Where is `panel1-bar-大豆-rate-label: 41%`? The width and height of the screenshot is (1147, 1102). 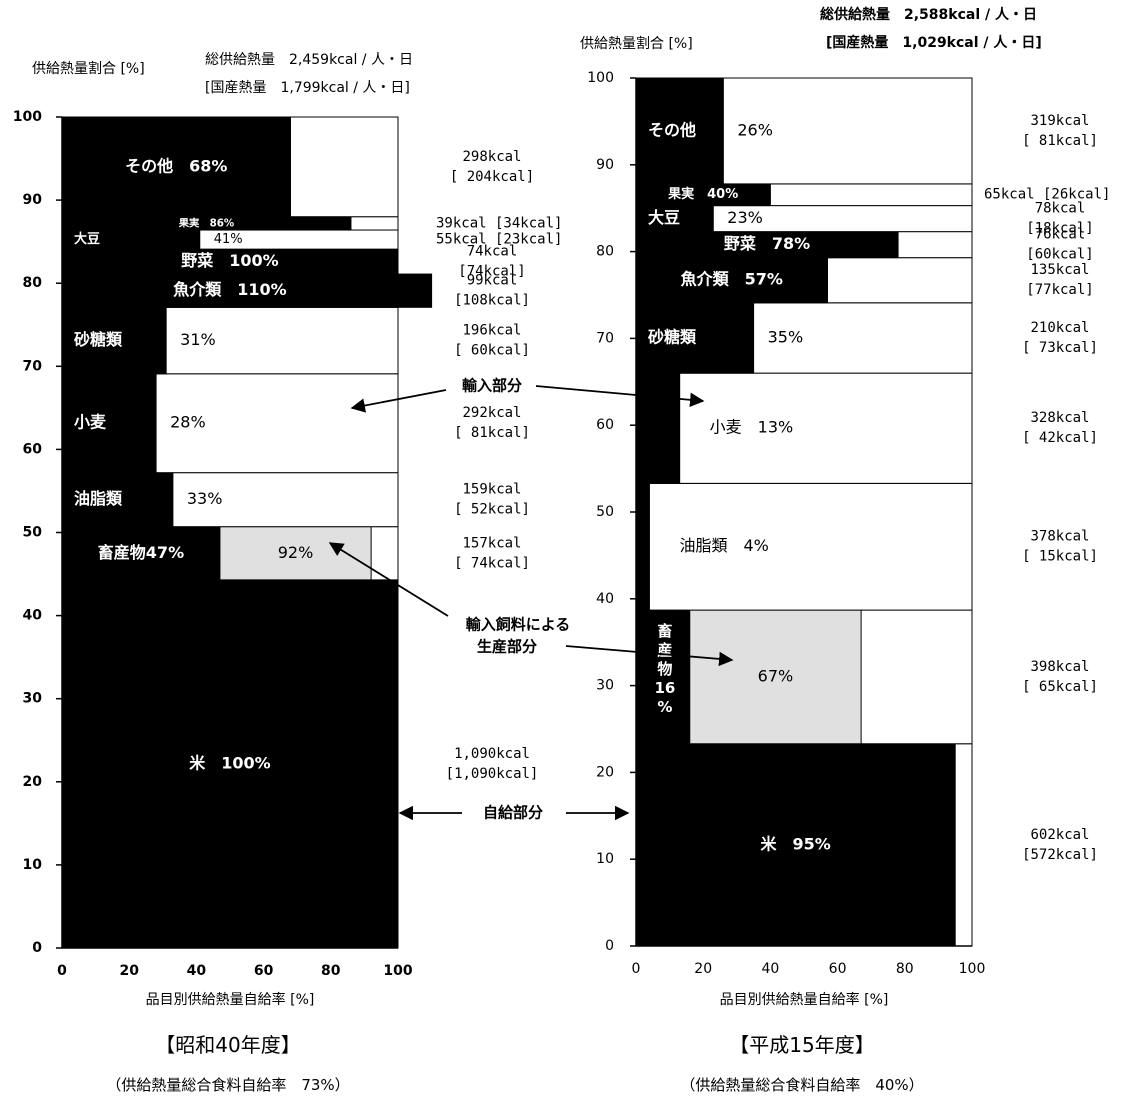 panel1-bar-大豆-rate-label: 41% is located at coordinates (228, 239).